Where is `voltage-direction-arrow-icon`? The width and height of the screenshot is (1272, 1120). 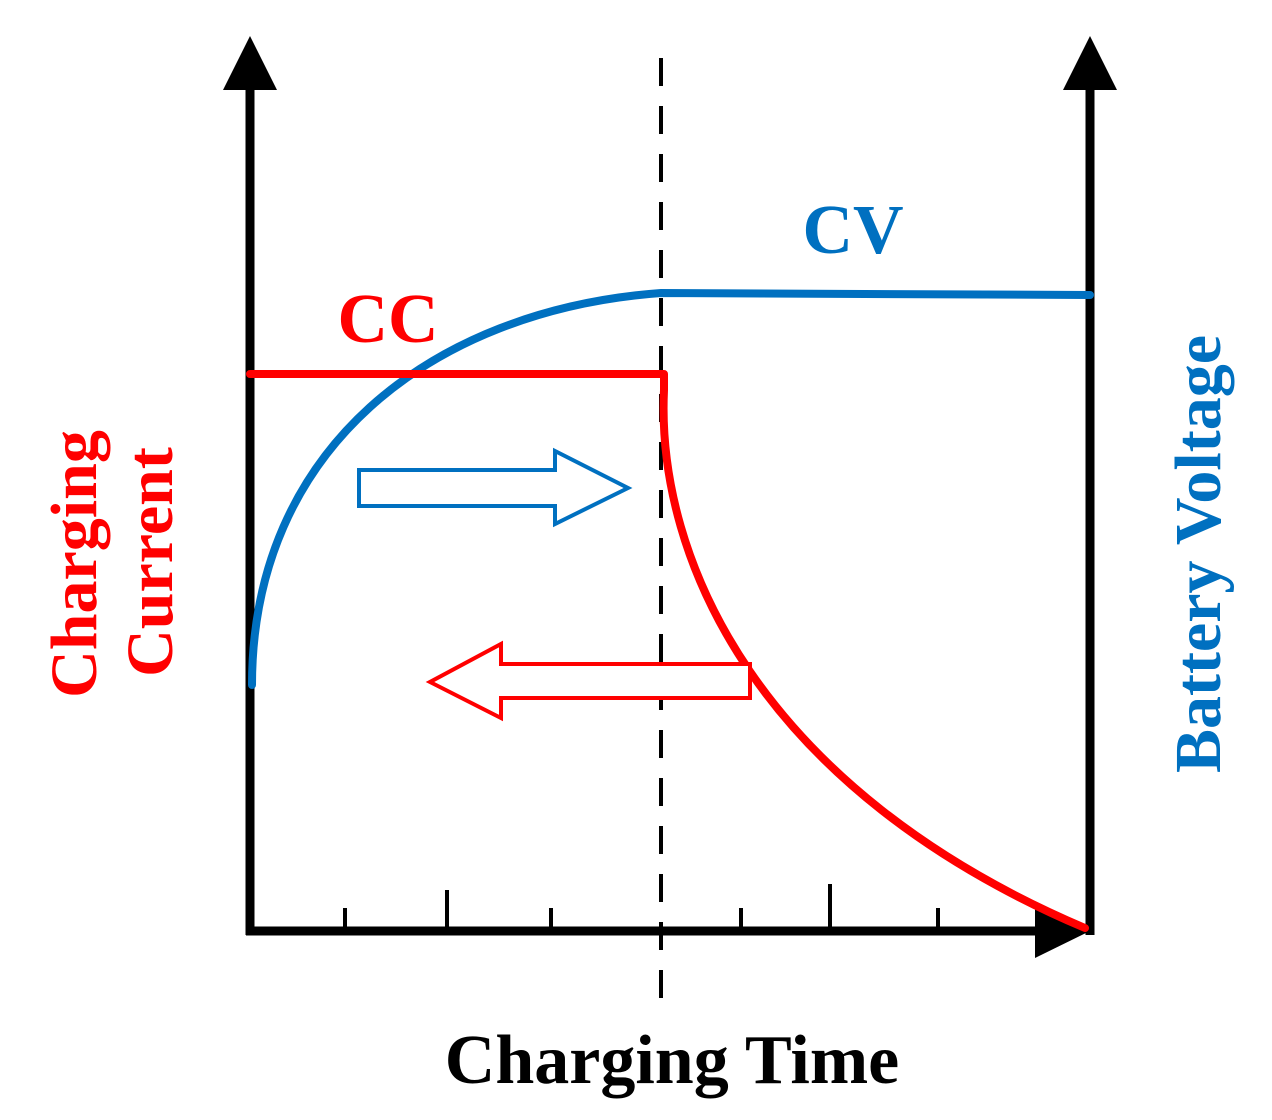 voltage-direction-arrow-icon is located at coordinates (495, 487).